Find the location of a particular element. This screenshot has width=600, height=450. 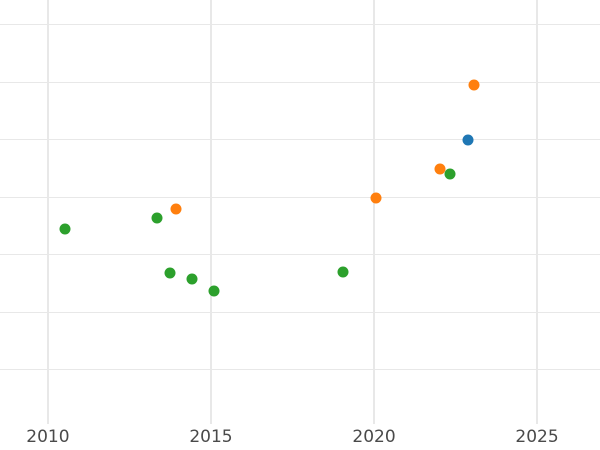

x-tick-label: 2020 is located at coordinates (374, 437).